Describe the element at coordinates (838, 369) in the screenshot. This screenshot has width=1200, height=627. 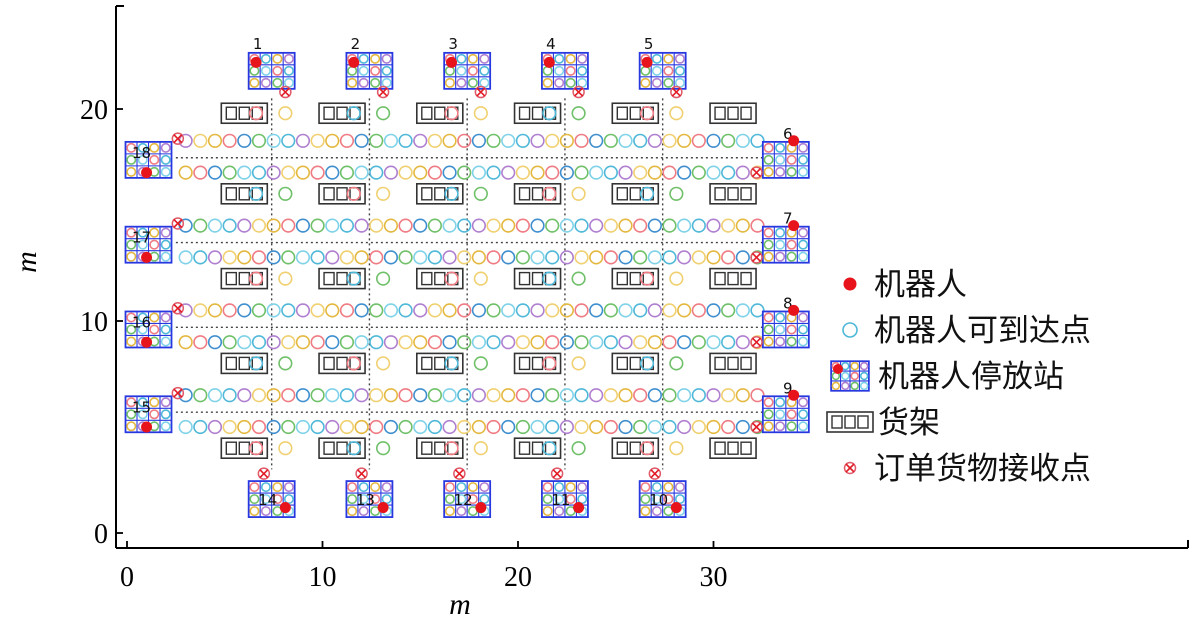
I see `legend-station-robot-icon` at that location.